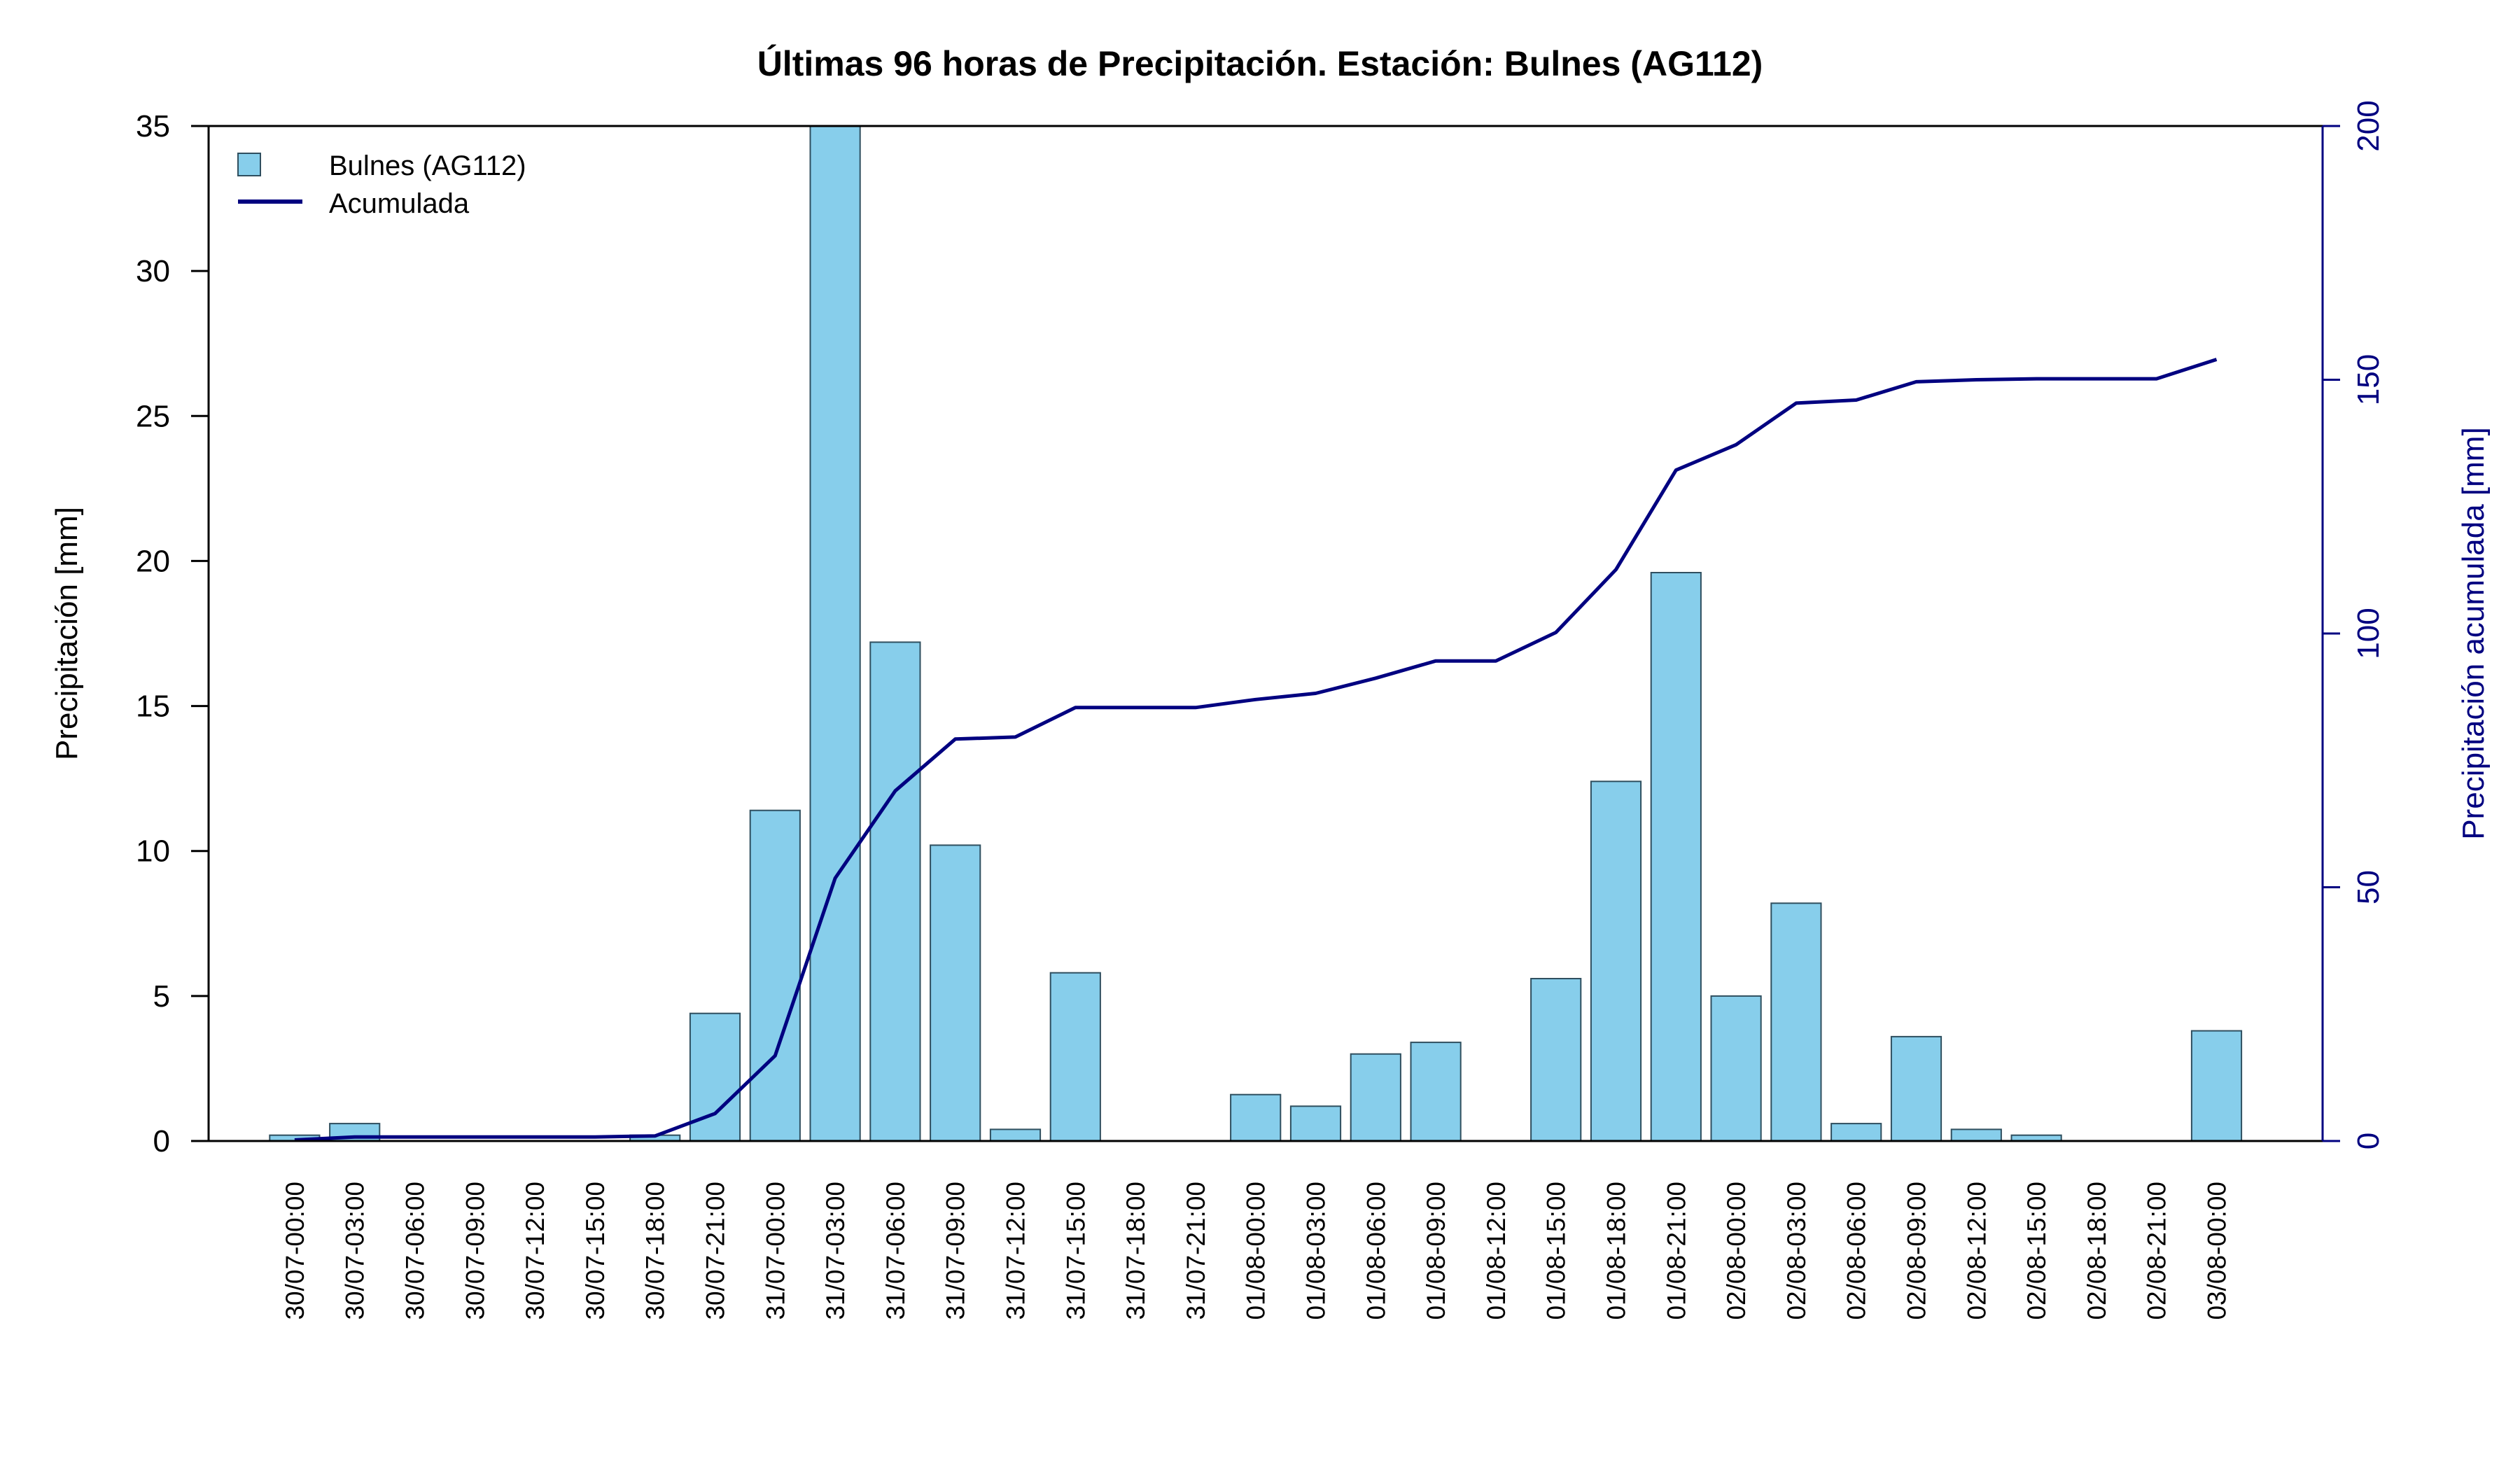  What do you see at coordinates (249, 164) in the screenshot?
I see `legend-bar-swatch` at bounding box center [249, 164].